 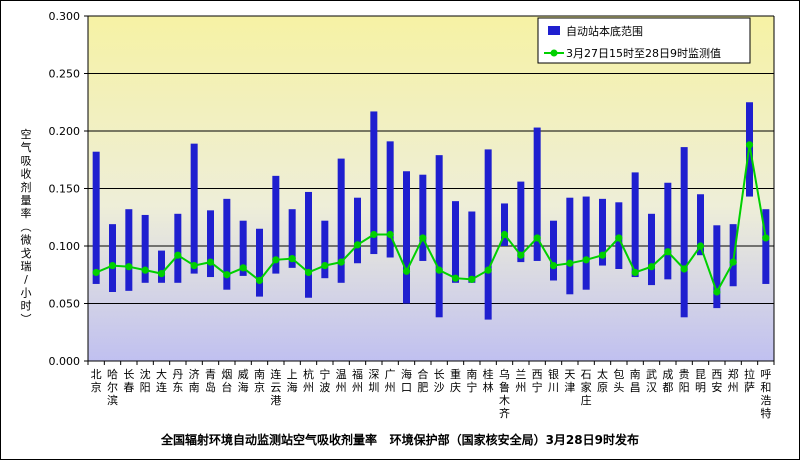 What do you see at coordinates (65, 131) in the screenshot?
I see `y-tick-label: 0.200` at bounding box center [65, 131].